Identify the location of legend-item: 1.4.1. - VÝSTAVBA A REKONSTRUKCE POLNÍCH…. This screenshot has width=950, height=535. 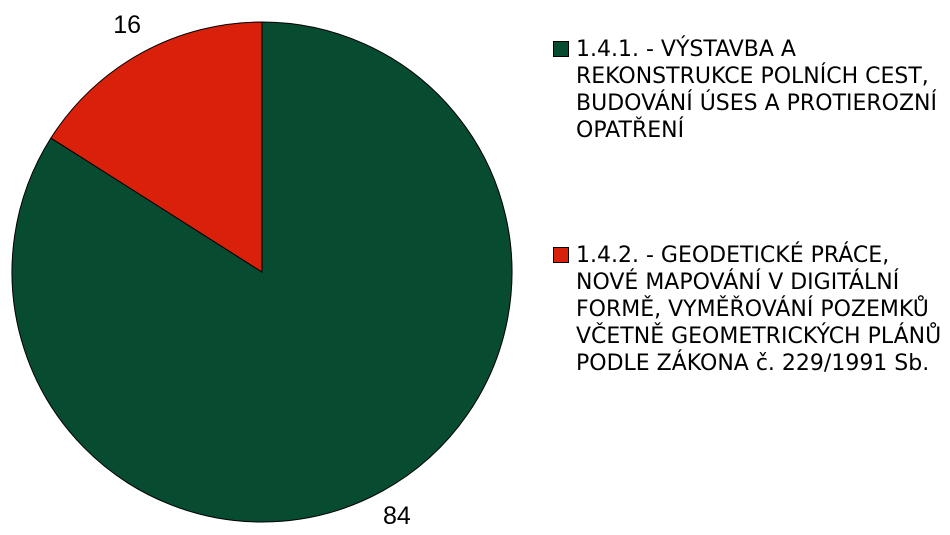
(750, 90).